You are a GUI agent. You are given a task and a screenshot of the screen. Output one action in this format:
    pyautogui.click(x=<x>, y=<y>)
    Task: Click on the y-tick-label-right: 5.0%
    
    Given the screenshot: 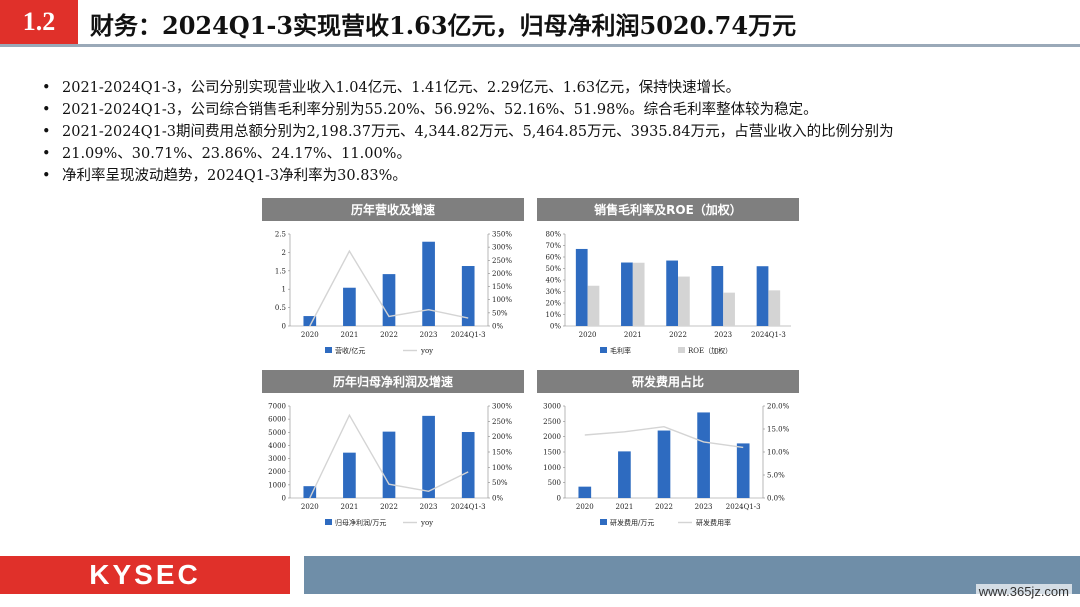 What is the action you would take?
    pyautogui.click(x=776, y=476)
    